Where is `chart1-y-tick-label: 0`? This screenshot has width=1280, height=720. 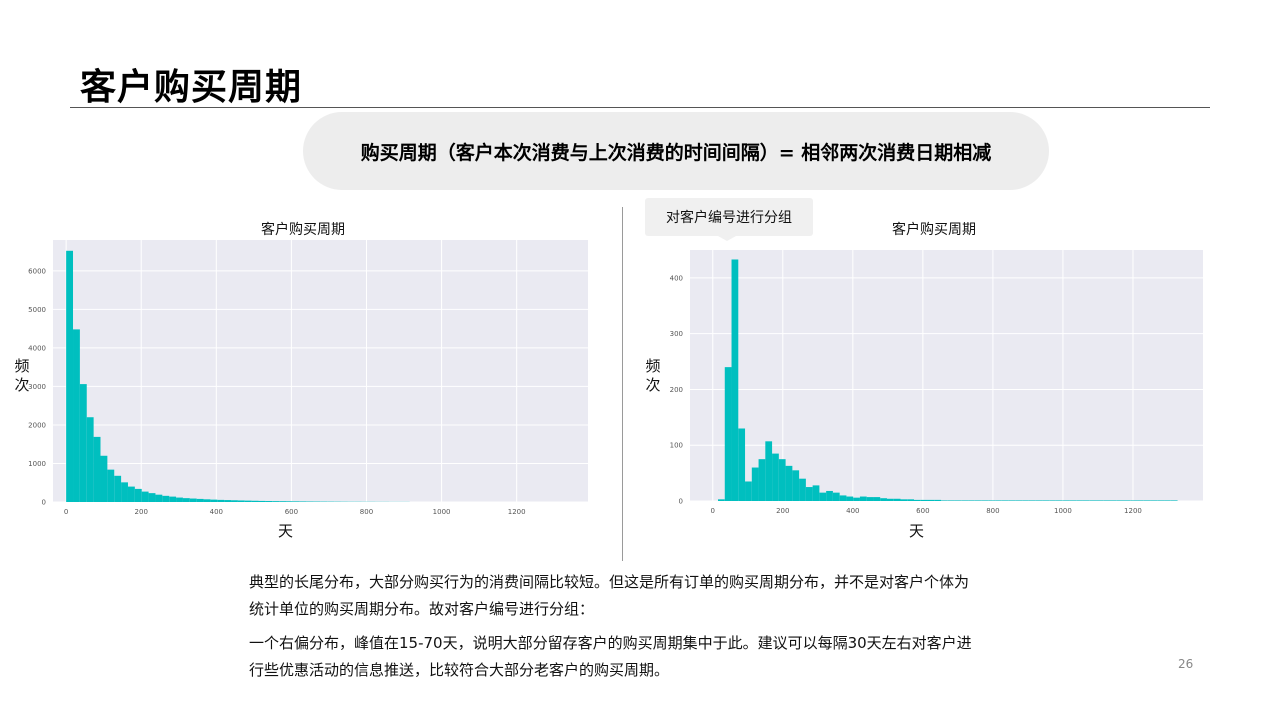
chart1-y-tick-label: 0 is located at coordinates (44, 503).